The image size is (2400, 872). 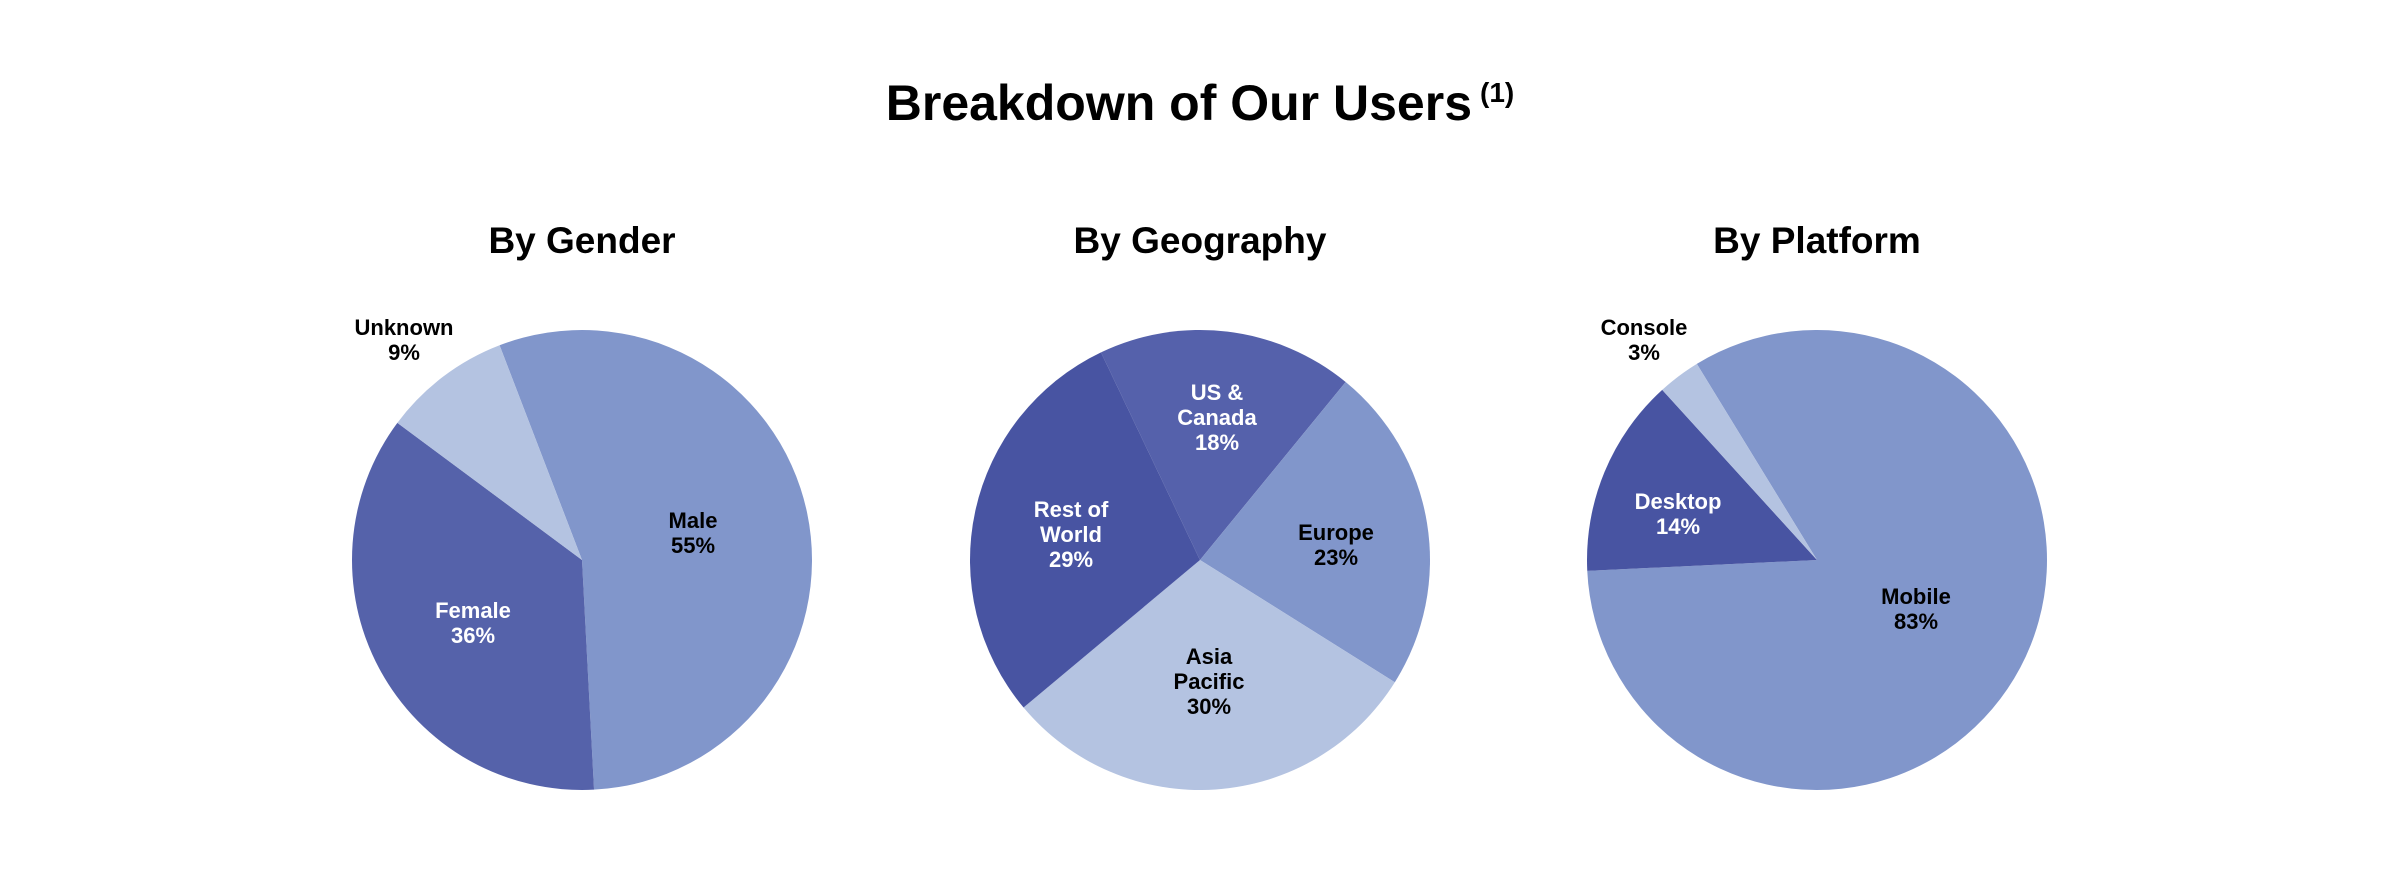 I want to click on slice-label: Desktop 14%, so click(x=1678, y=514).